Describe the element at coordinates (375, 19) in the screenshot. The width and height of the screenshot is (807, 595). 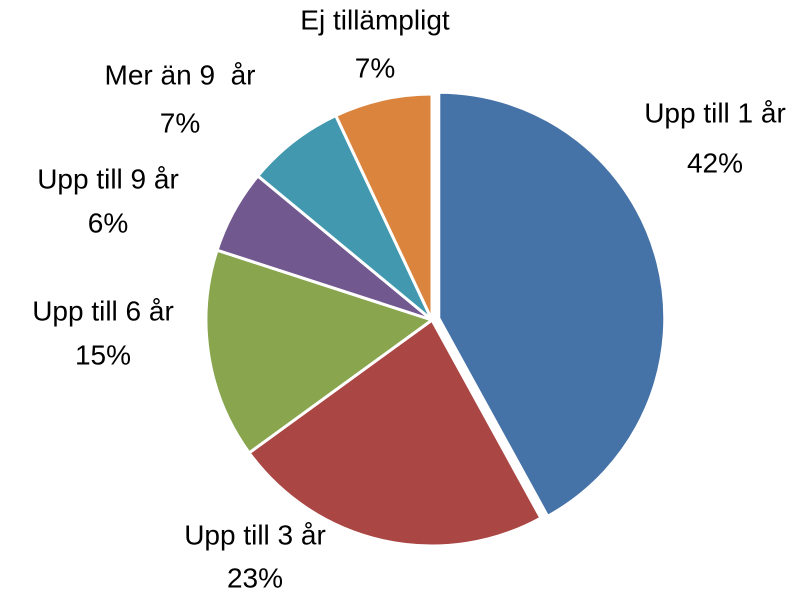
I see `slice-label: Ej tillämpligt` at that location.